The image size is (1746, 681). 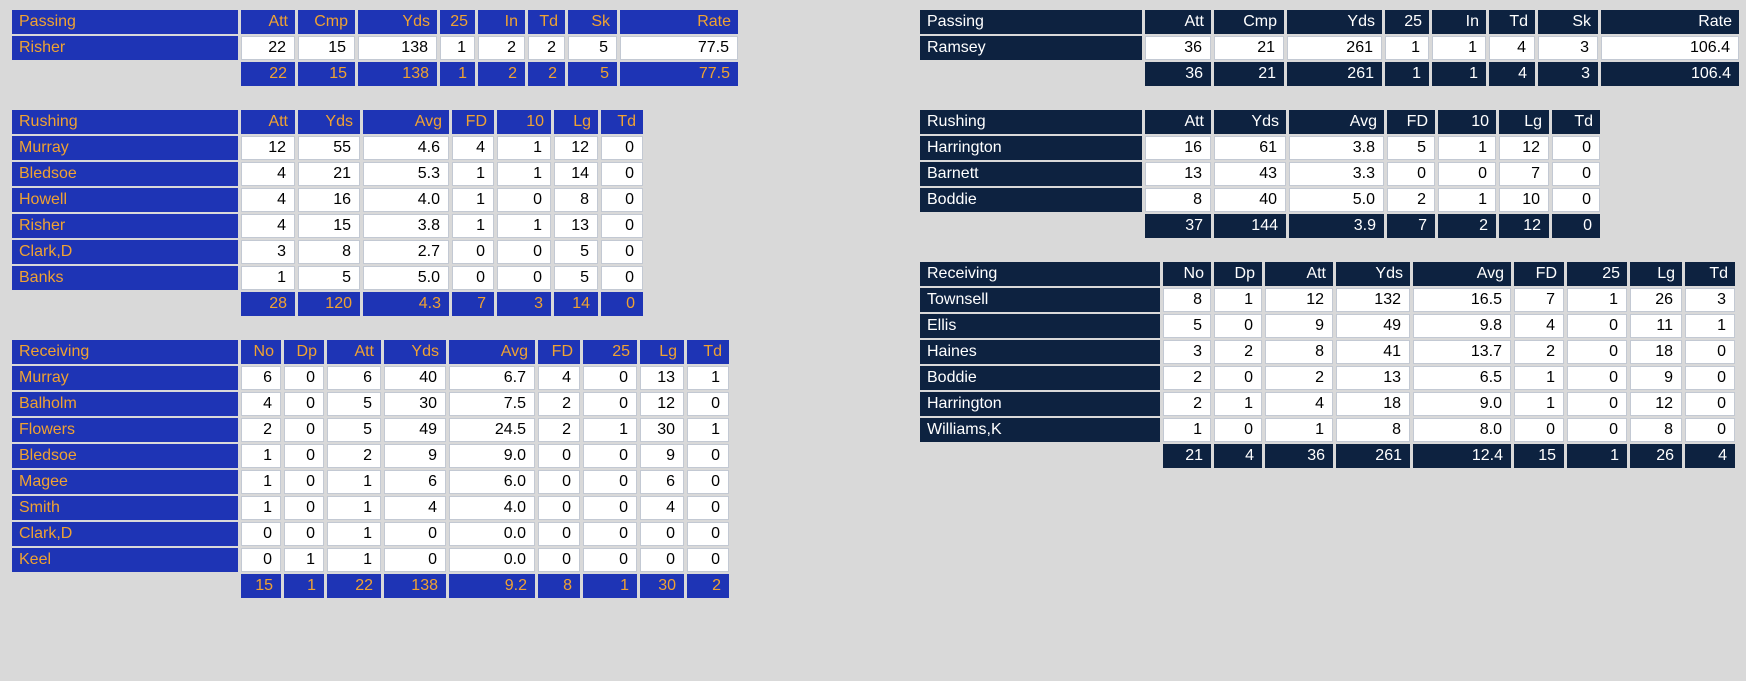 I want to click on col-header-lg: Lg, so click(x=576, y=122).